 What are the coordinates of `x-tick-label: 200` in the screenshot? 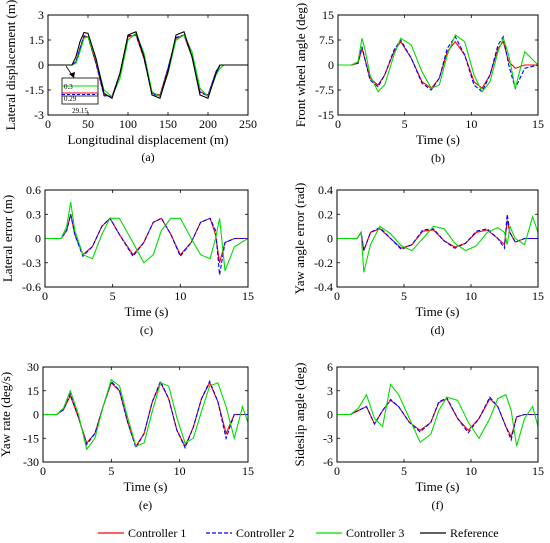 It's located at (208, 124).